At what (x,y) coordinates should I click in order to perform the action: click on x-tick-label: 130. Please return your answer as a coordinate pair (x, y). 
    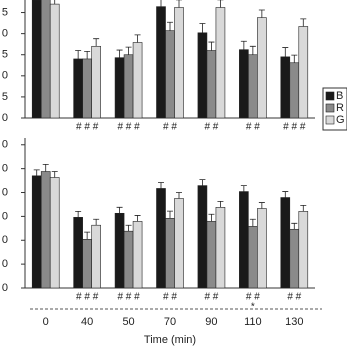
    Looking at the image, I should click on (294, 322).